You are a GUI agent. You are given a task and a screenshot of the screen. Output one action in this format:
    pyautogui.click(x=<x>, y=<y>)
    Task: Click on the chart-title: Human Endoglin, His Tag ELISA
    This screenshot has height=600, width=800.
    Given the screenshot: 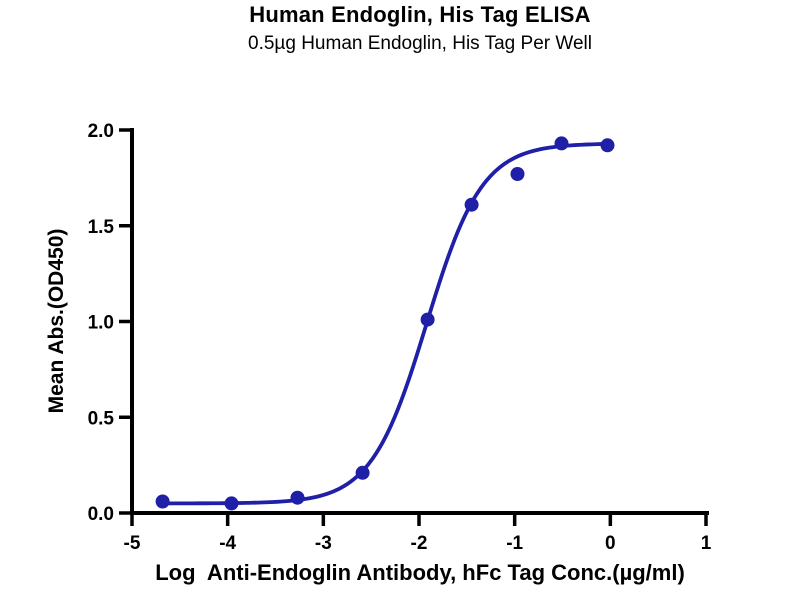 What is the action you would take?
    pyautogui.click(x=420, y=14)
    